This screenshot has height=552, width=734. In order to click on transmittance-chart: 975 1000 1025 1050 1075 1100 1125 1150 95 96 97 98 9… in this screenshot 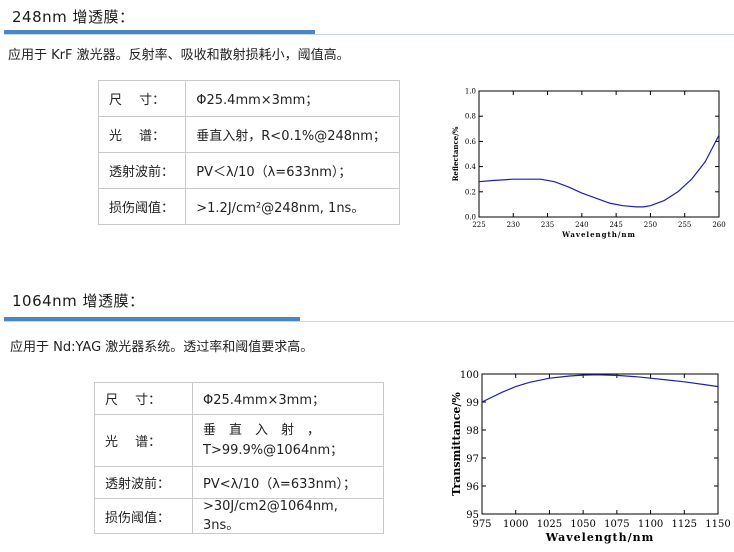, I will do `click(590, 457)`.